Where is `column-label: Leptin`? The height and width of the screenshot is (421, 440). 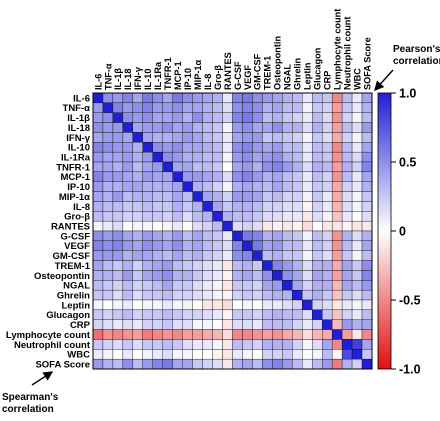 column-label: Leptin is located at coordinates (308, 76).